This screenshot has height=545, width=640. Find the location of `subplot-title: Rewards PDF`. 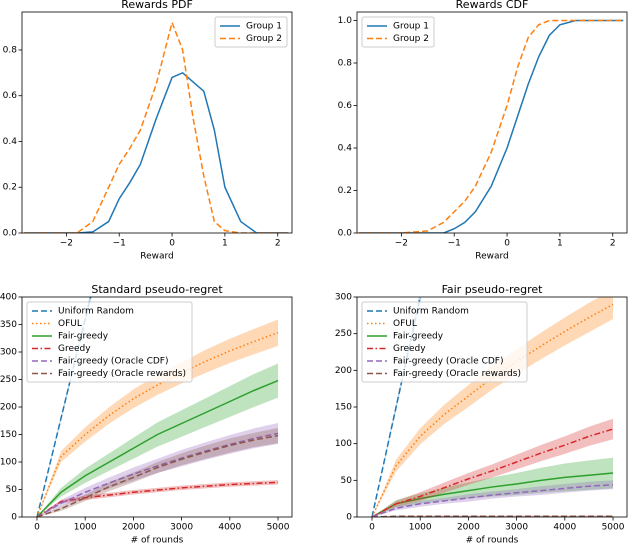

subplot-title: Rewards PDF is located at coordinates (157, 5).